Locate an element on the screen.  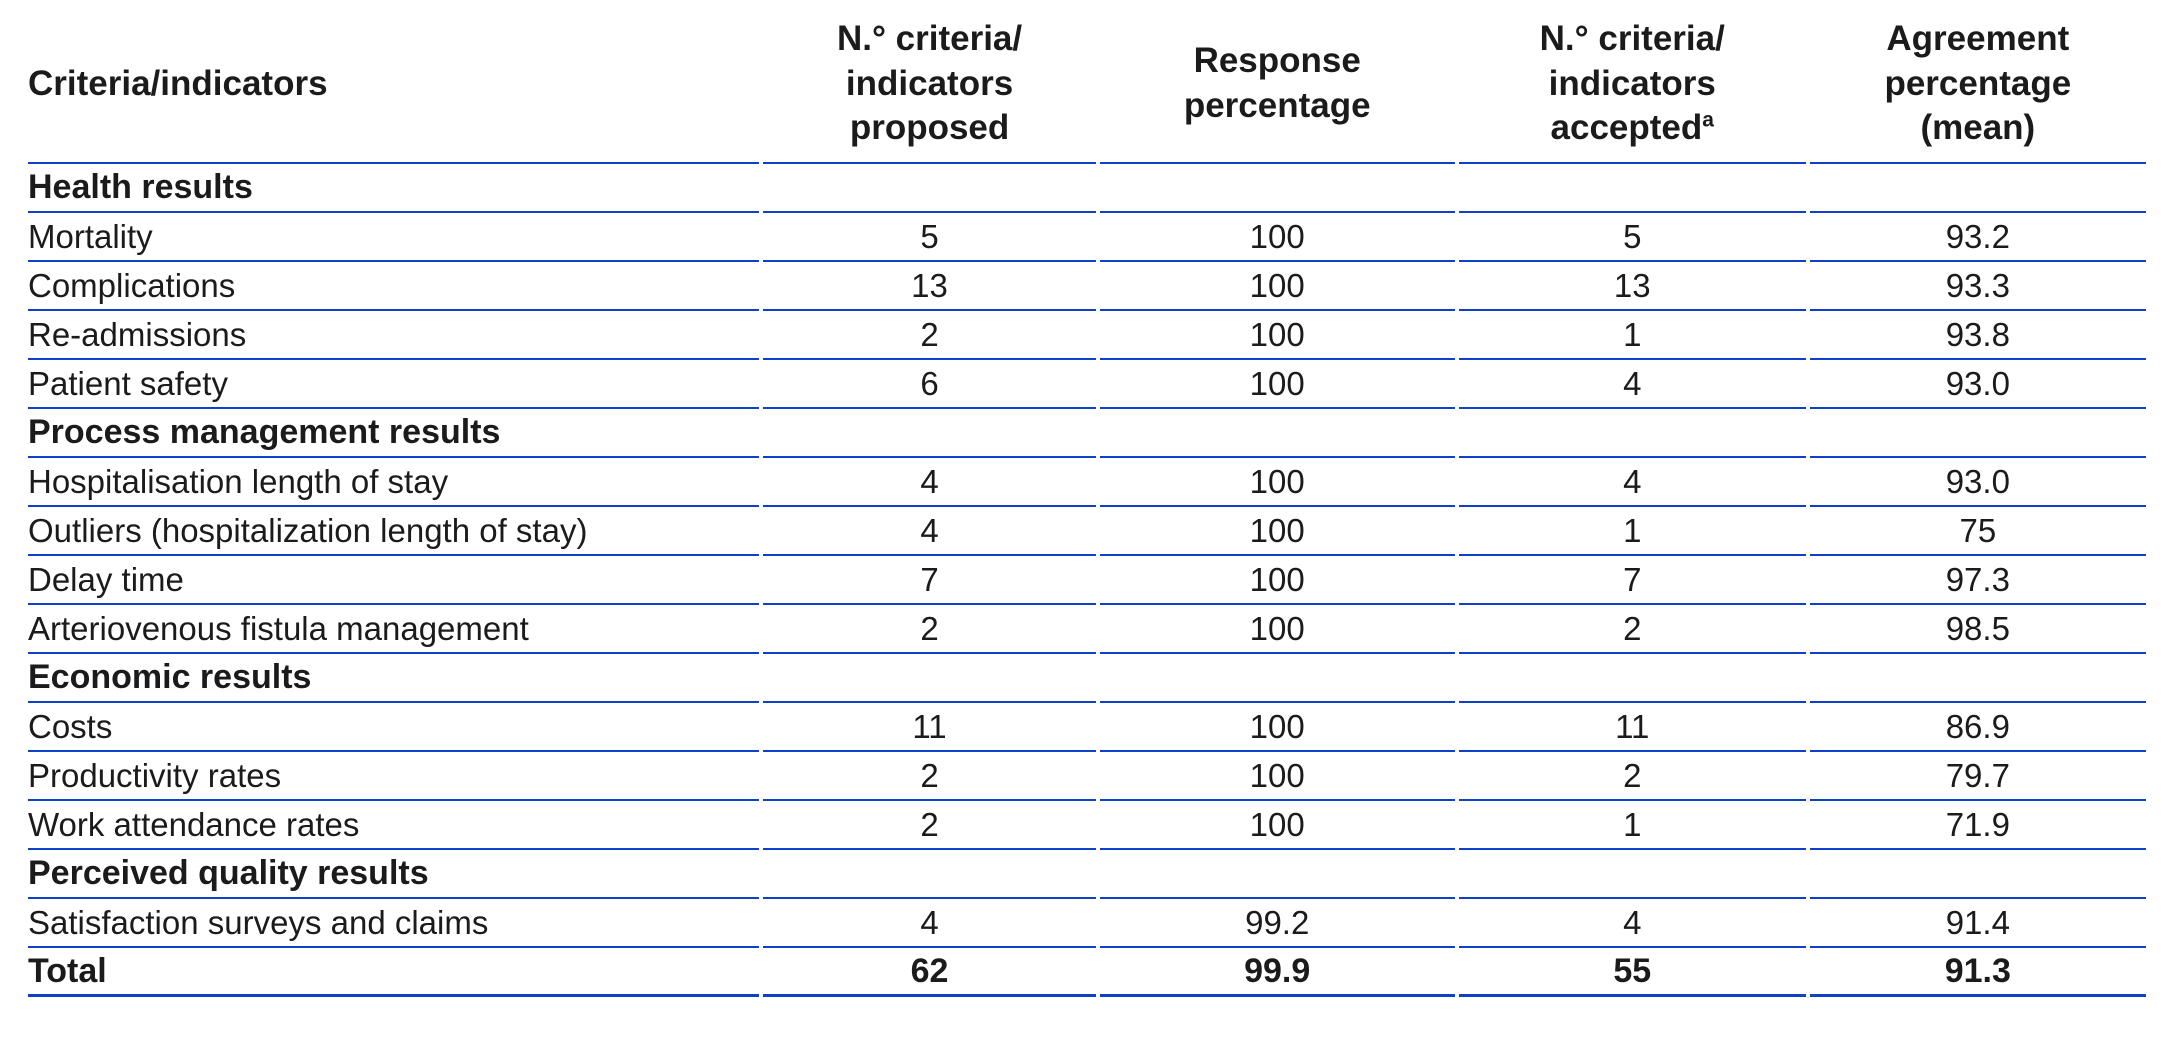
table-row: Hospitalisation length of stay 4 100 4 93.0 is located at coordinates (1087, 482).